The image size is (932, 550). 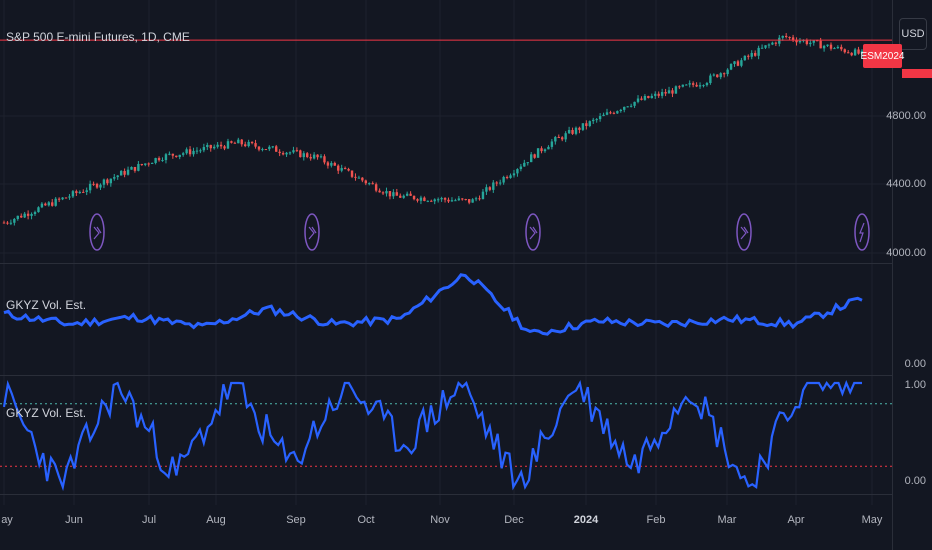 I want to click on currency-button: USD, so click(x=913, y=34).